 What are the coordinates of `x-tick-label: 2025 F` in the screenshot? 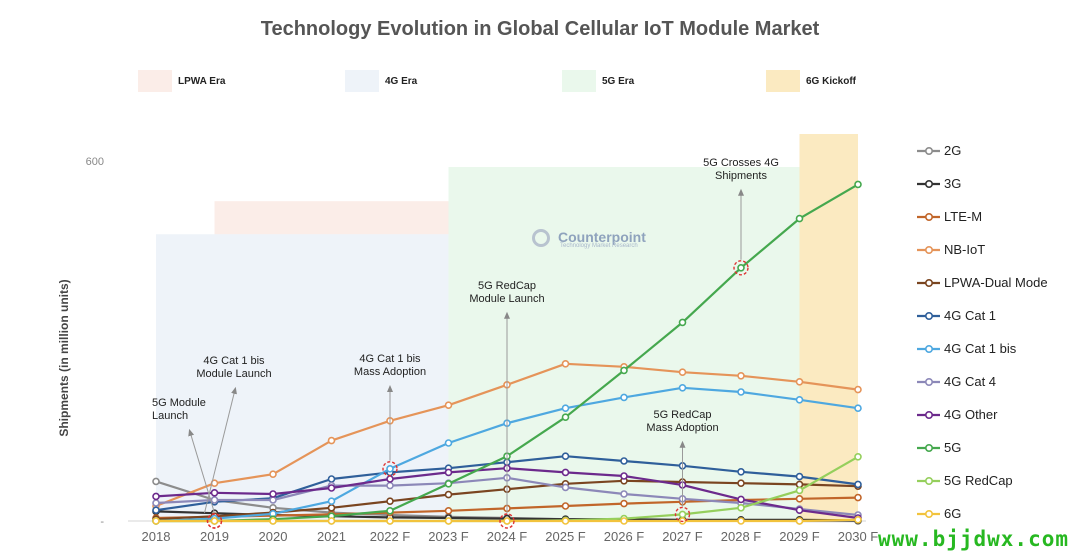 It's located at (565, 536).